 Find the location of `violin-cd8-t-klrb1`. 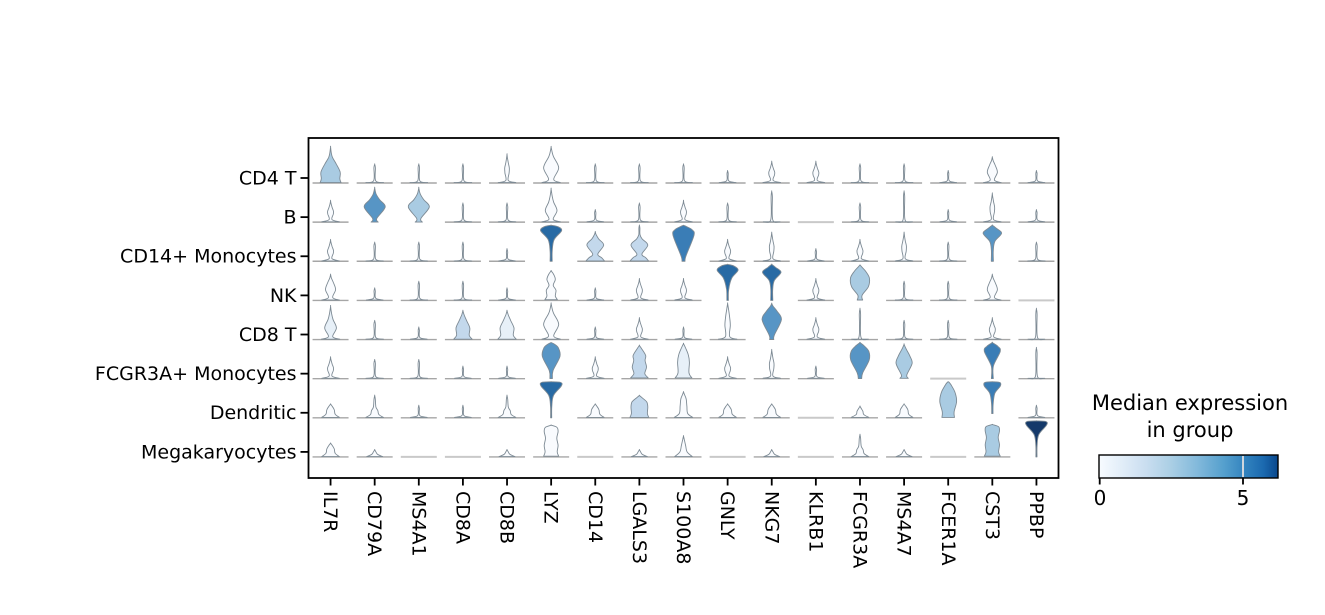

violin-cd8-t-klrb1 is located at coordinates (816, 328).